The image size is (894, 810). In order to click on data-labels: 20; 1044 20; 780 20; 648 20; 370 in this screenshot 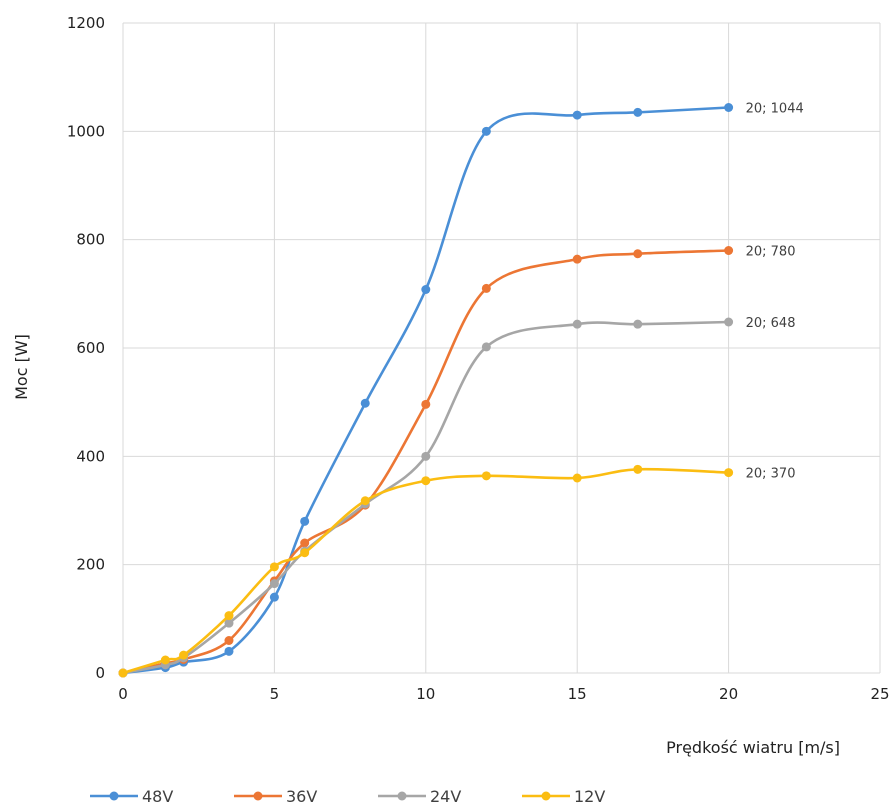, I will do `click(775, 292)`.